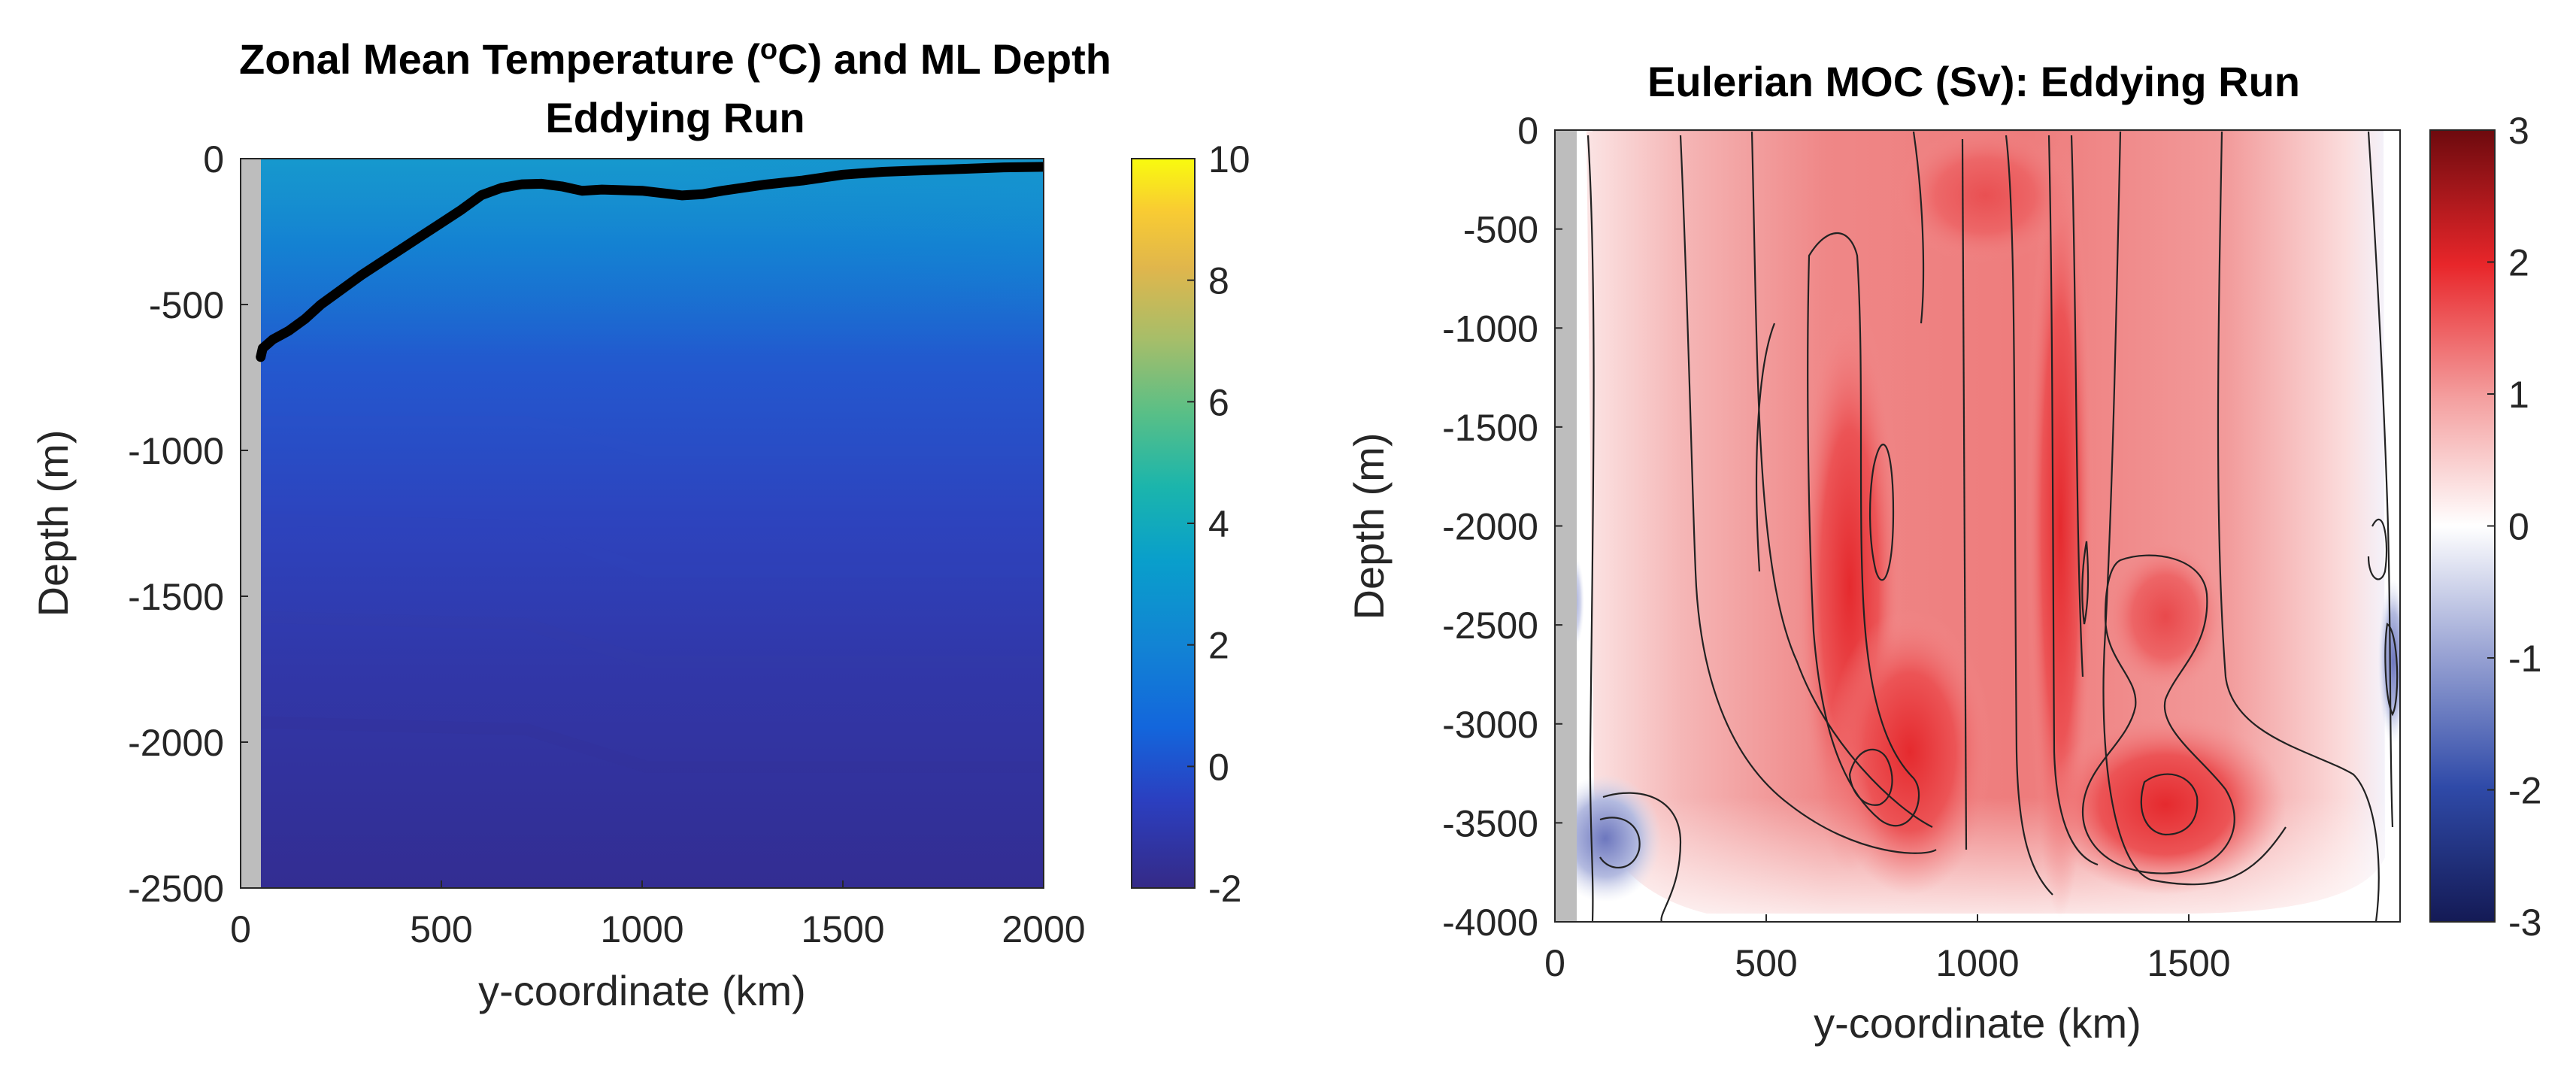 The height and width of the screenshot is (1088, 2576). What do you see at coordinates (1887, 949) in the screenshot?
I see `moc-x-ticks: 0 500 1000 1500` at bounding box center [1887, 949].